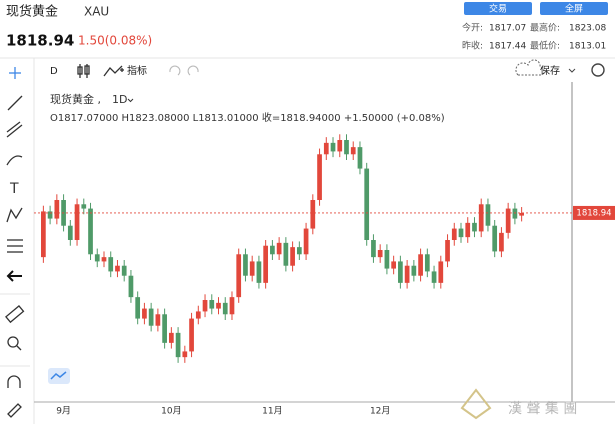  Describe the element at coordinates (530, 67) in the screenshot. I see `cloud-icon` at that location.